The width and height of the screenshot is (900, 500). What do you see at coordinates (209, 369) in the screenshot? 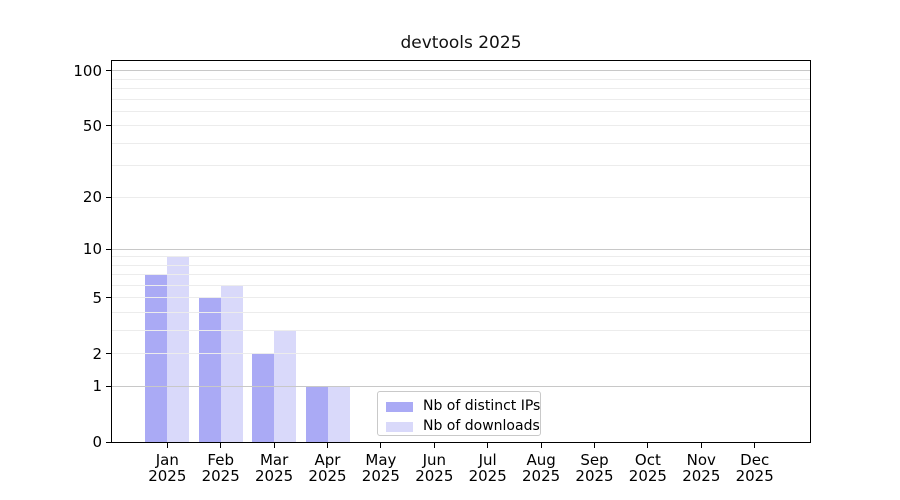
I see `bar-distinct-ips-feb` at bounding box center [209, 369].